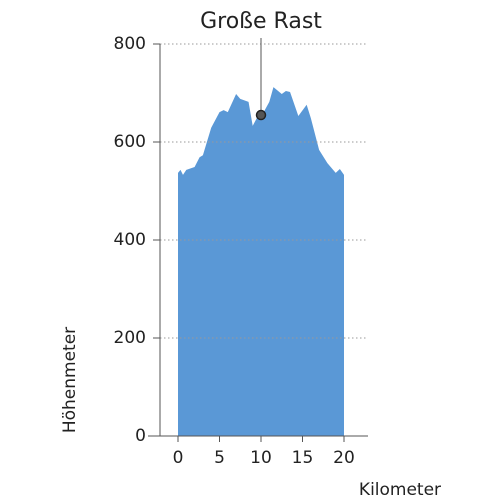  I want to click on x-tick-label: 0, so click(178, 458).